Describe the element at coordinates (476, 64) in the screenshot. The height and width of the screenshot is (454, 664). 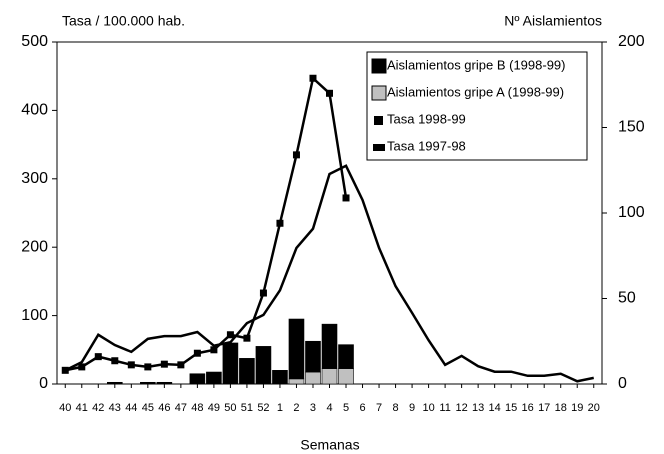
I see `legend-label: Aislamientos gripe B (1998-99)` at that location.